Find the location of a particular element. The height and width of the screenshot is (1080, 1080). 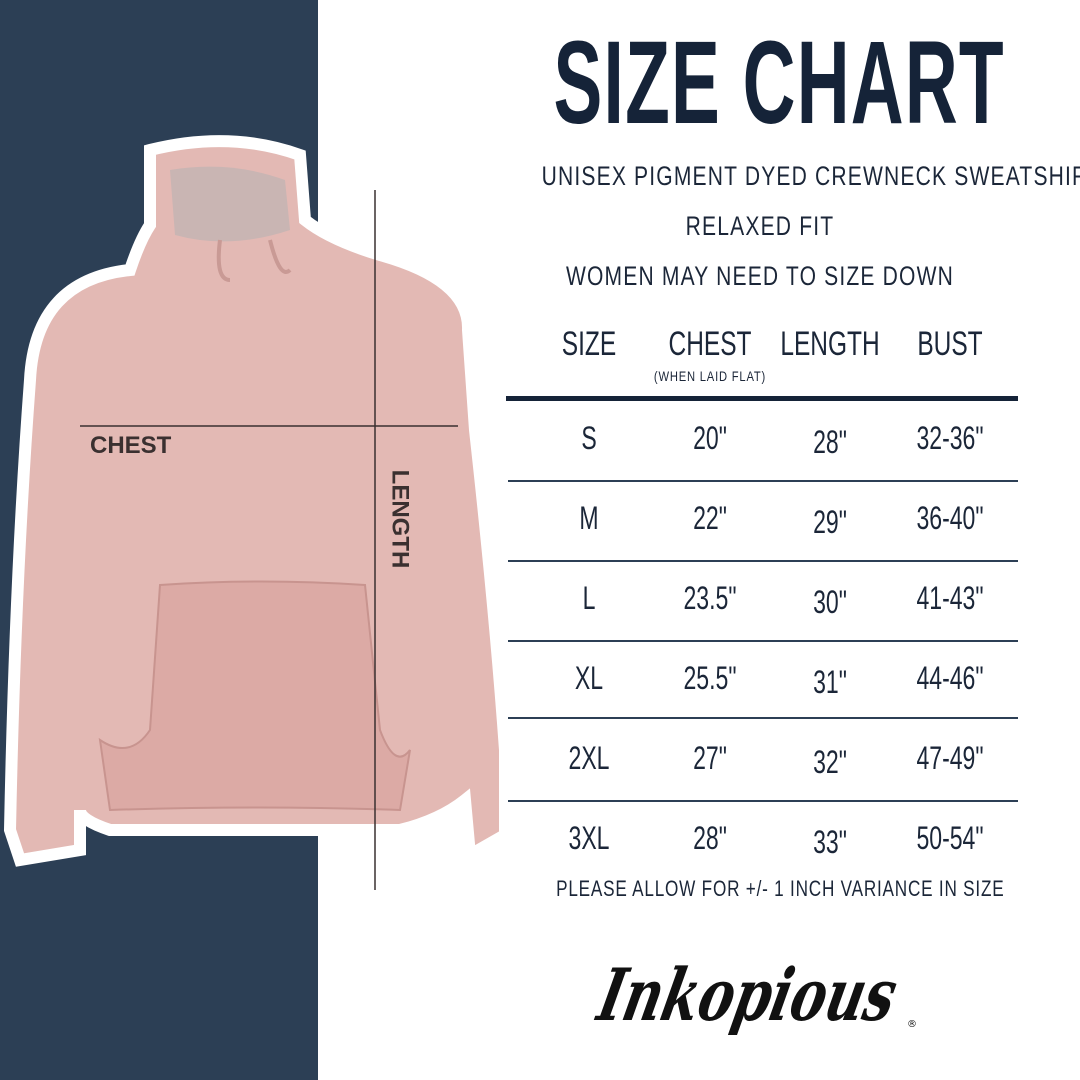

header-divider is located at coordinates (762, 398).